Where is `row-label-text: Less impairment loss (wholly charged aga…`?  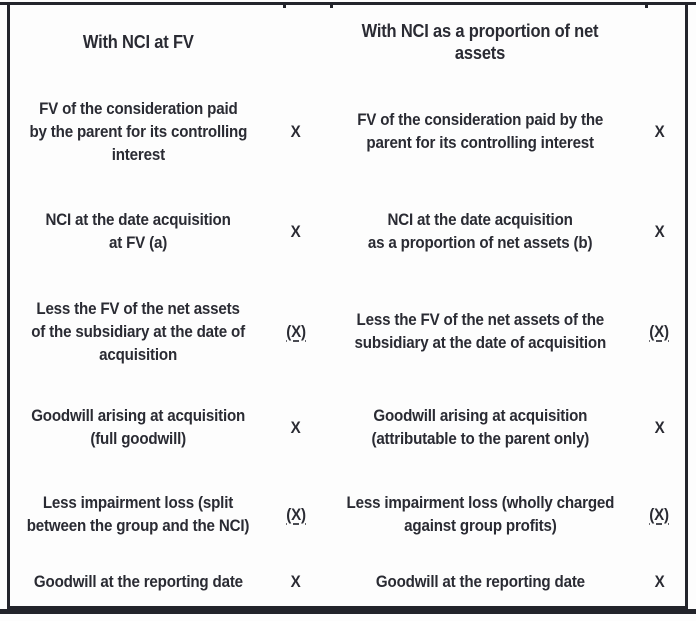 row-label-text: Less impairment loss (wholly charged aga… is located at coordinates (480, 514).